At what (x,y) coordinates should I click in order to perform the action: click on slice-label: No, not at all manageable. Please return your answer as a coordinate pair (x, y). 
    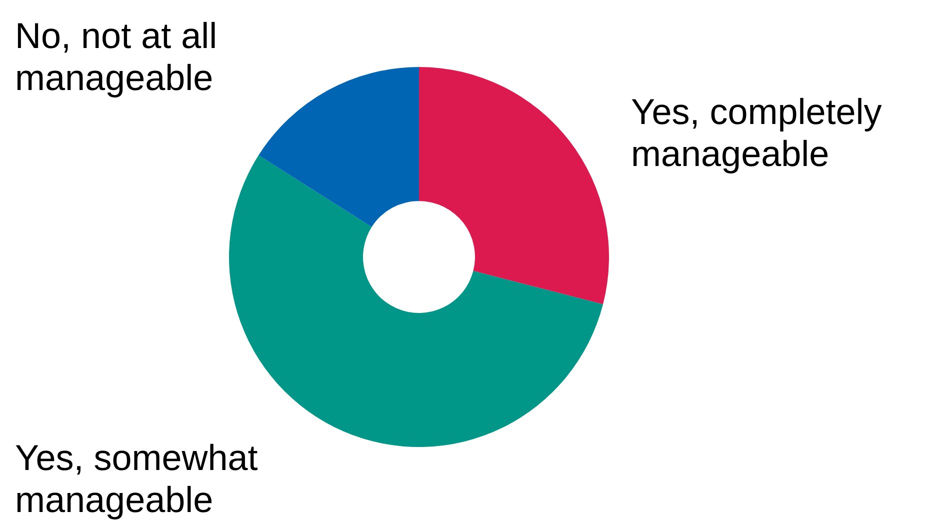
    Looking at the image, I should click on (116, 56).